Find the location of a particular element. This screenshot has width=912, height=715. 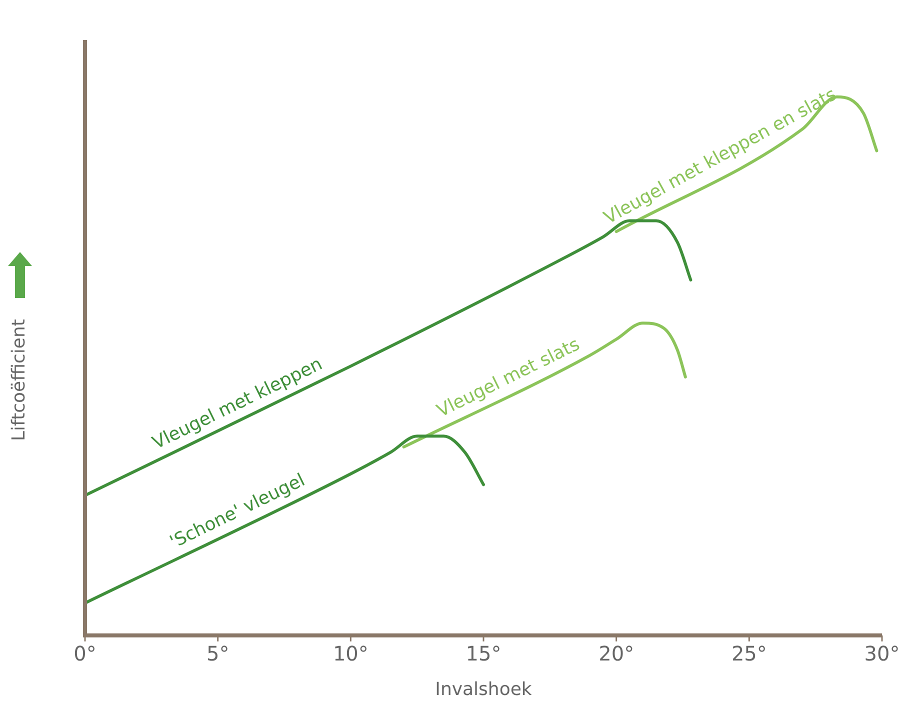

x-tick-label: 10° is located at coordinates (350, 654).